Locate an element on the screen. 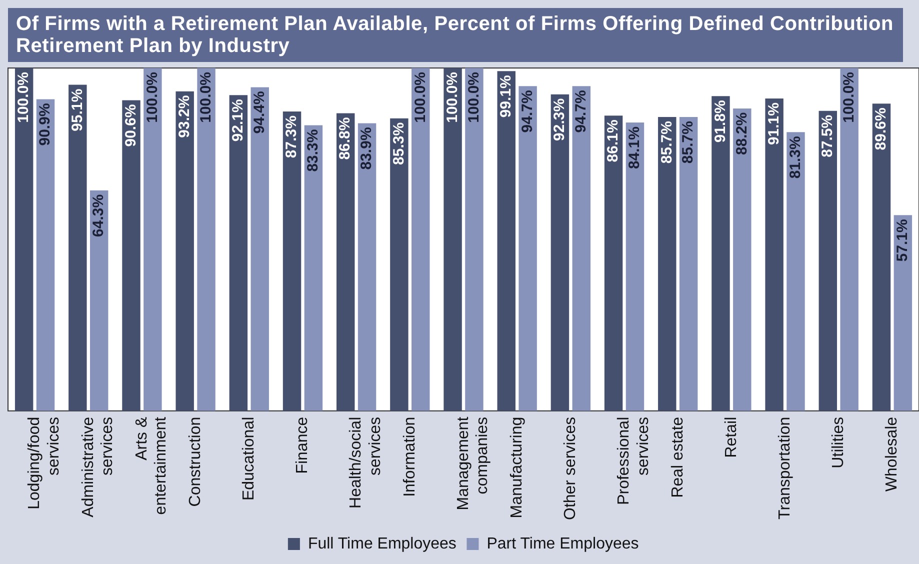 The image size is (919, 564). legend-label: Part Time Employees is located at coordinates (562, 543).